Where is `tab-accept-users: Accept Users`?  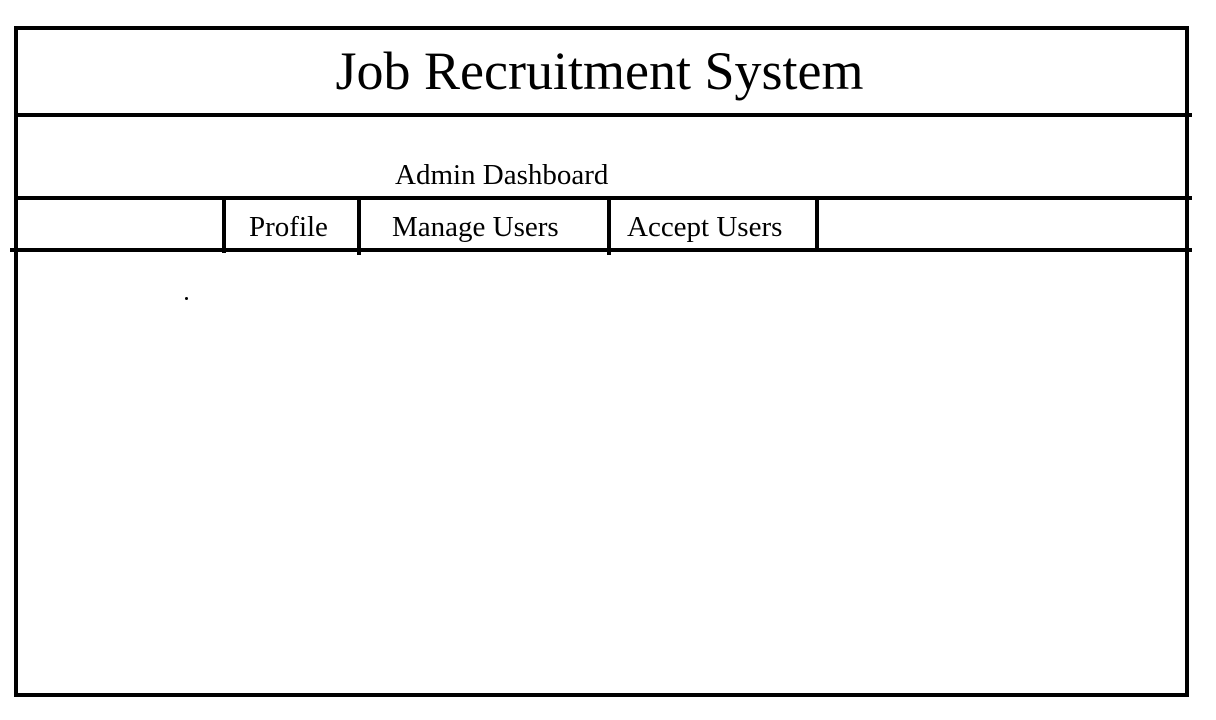
tab-accept-users: Accept Users is located at coordinates (705, 227).